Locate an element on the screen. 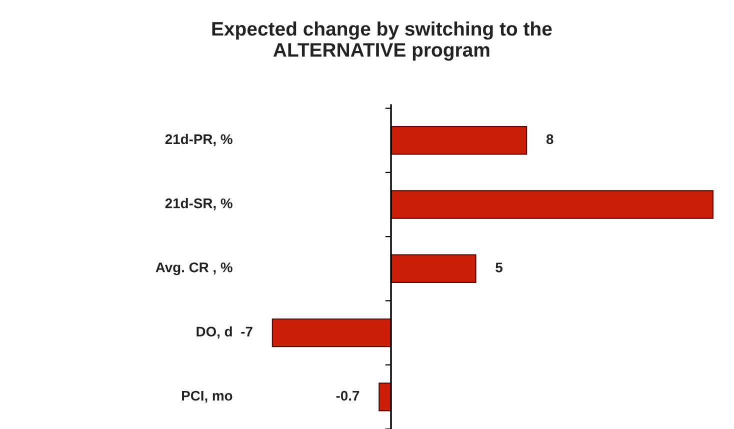  y-tick-label: 21d-PR, % is located at coordinates (198, 140).